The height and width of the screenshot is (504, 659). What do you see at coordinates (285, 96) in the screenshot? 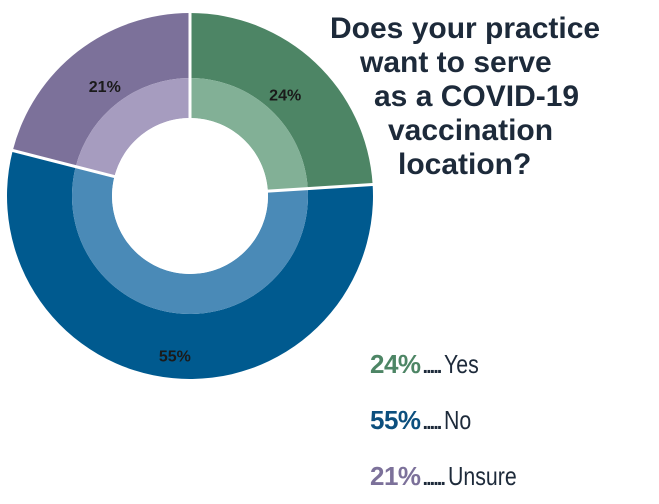
I see `data-label-yes: 24%` at bounding box center [285, 96].